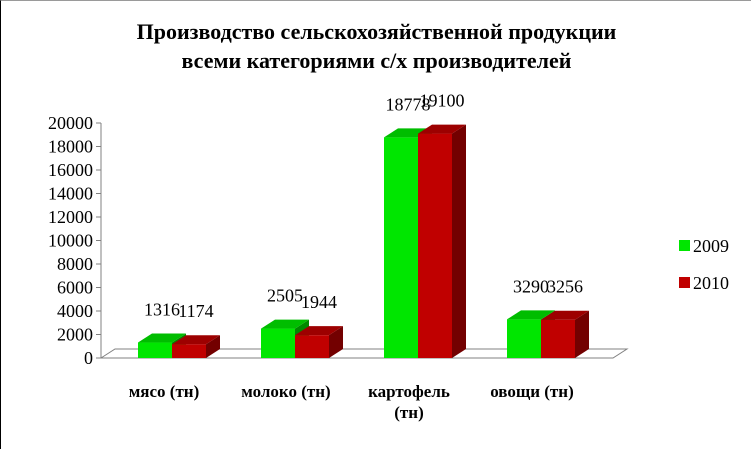  What do you see at coordinates (319, 302) in the screenshot?
I see `data-label-2010-1: 1944` at bounding box center [319, 302].